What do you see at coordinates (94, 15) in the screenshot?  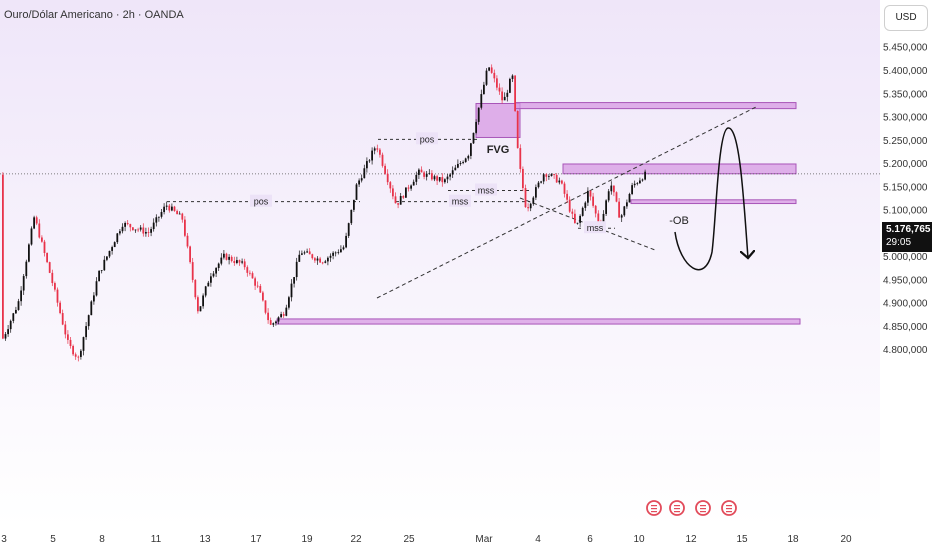 I see `chart-title: Ouro/Dólar Americano · 2h · OANDA` at bounding box center [94, 15].